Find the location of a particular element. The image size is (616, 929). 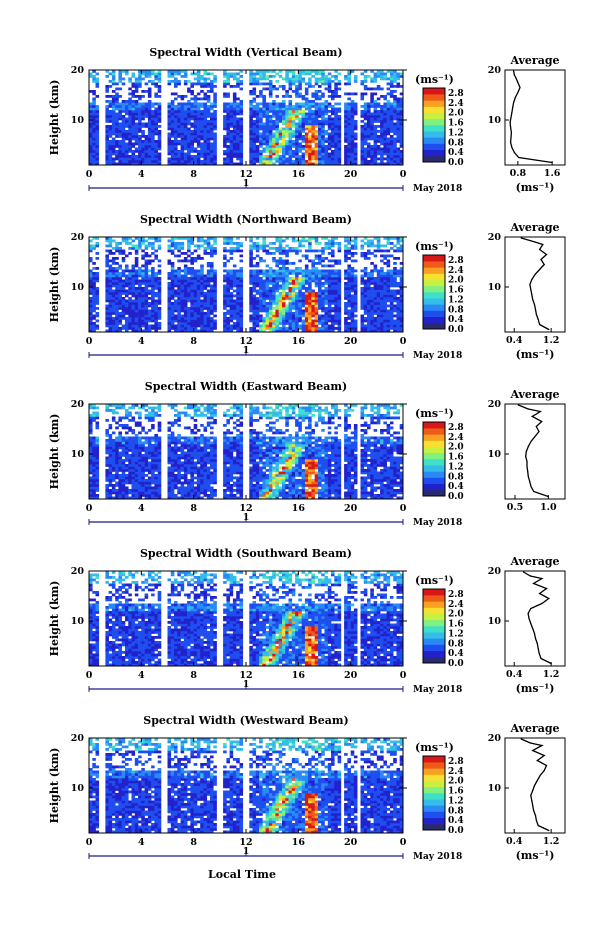

day-label: 1 is located at coordinates (246, 183).